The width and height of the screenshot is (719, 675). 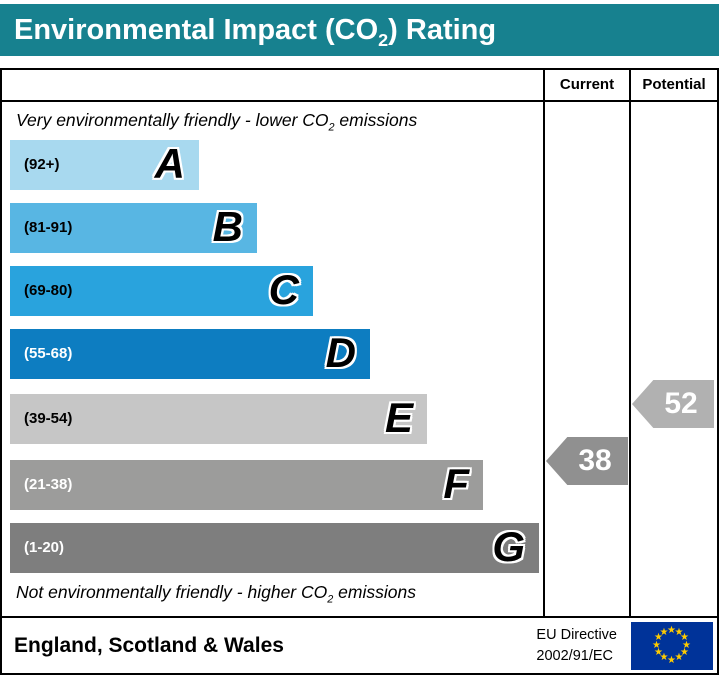 What do you see at coordinates (48, 227) in the screenshot?
I see `band-range: (81-91)` at bounding box center [48, 227].